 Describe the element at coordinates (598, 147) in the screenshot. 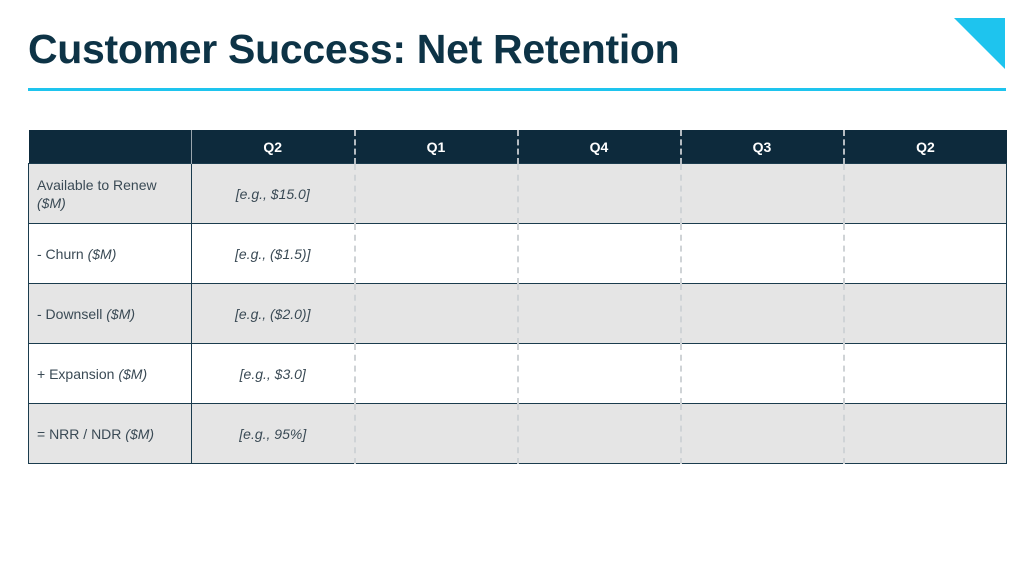

I see `column-header-q4: Q4` at that location.